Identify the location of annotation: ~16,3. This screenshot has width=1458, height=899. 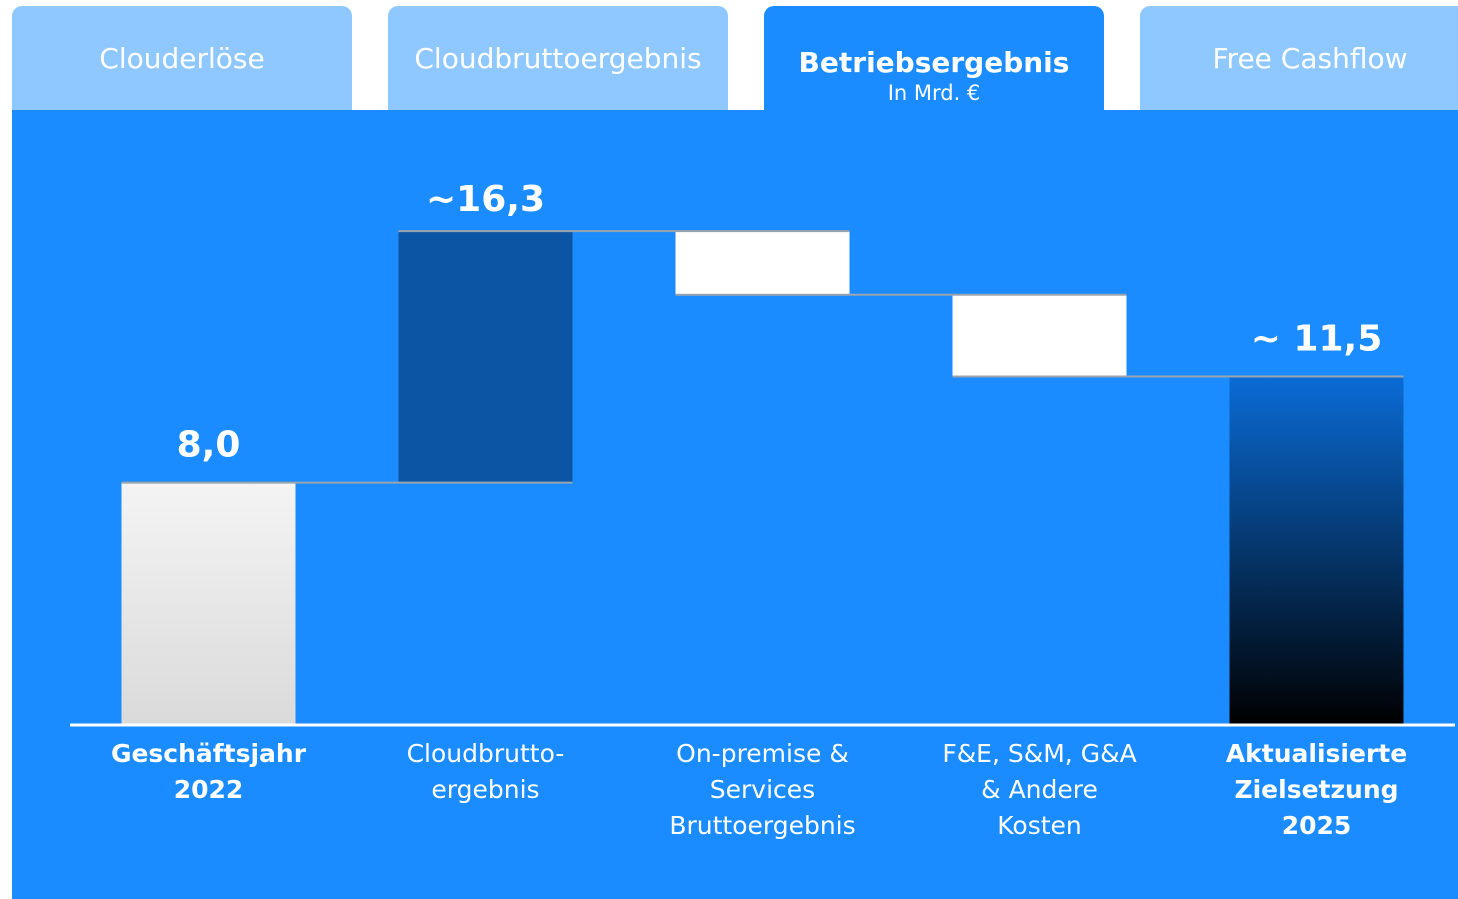
(485, 199).